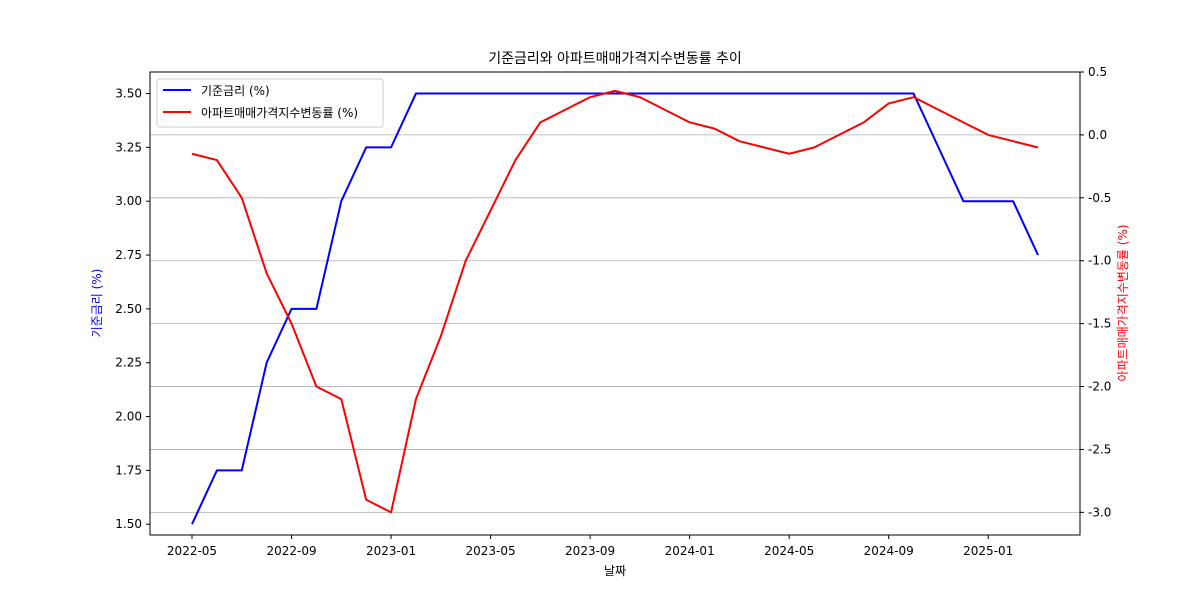  Describe the element at coordinates (615, 571) in the screenshot. I see `x-axis-label: 날짜` at that location.